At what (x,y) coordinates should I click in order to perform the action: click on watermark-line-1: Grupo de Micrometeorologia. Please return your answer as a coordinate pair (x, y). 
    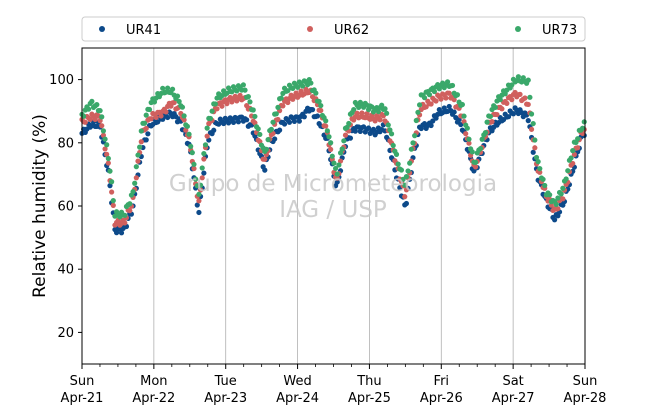
    Looking at the image, I should click on (333, 184).